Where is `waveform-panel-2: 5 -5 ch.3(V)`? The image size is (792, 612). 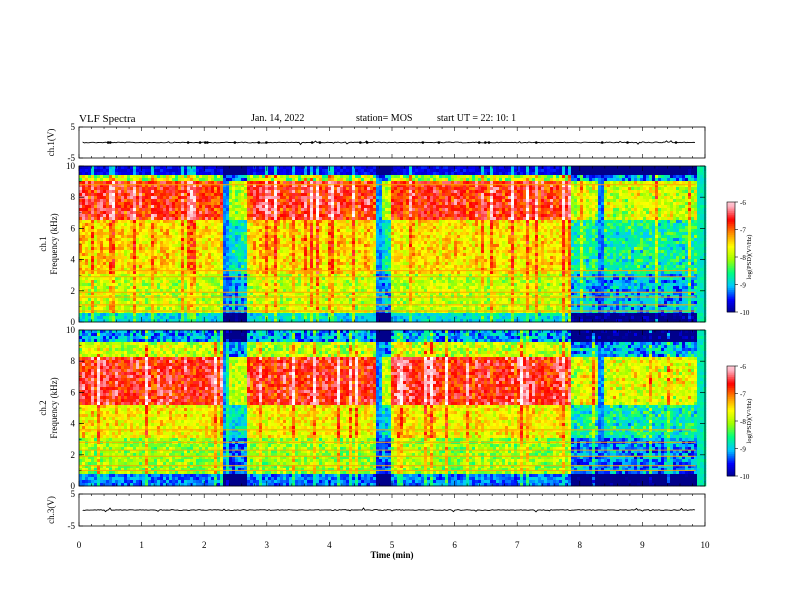
waveform-panel-2: 5 -5 ch.3(V) is located at coordinates (376, 510).